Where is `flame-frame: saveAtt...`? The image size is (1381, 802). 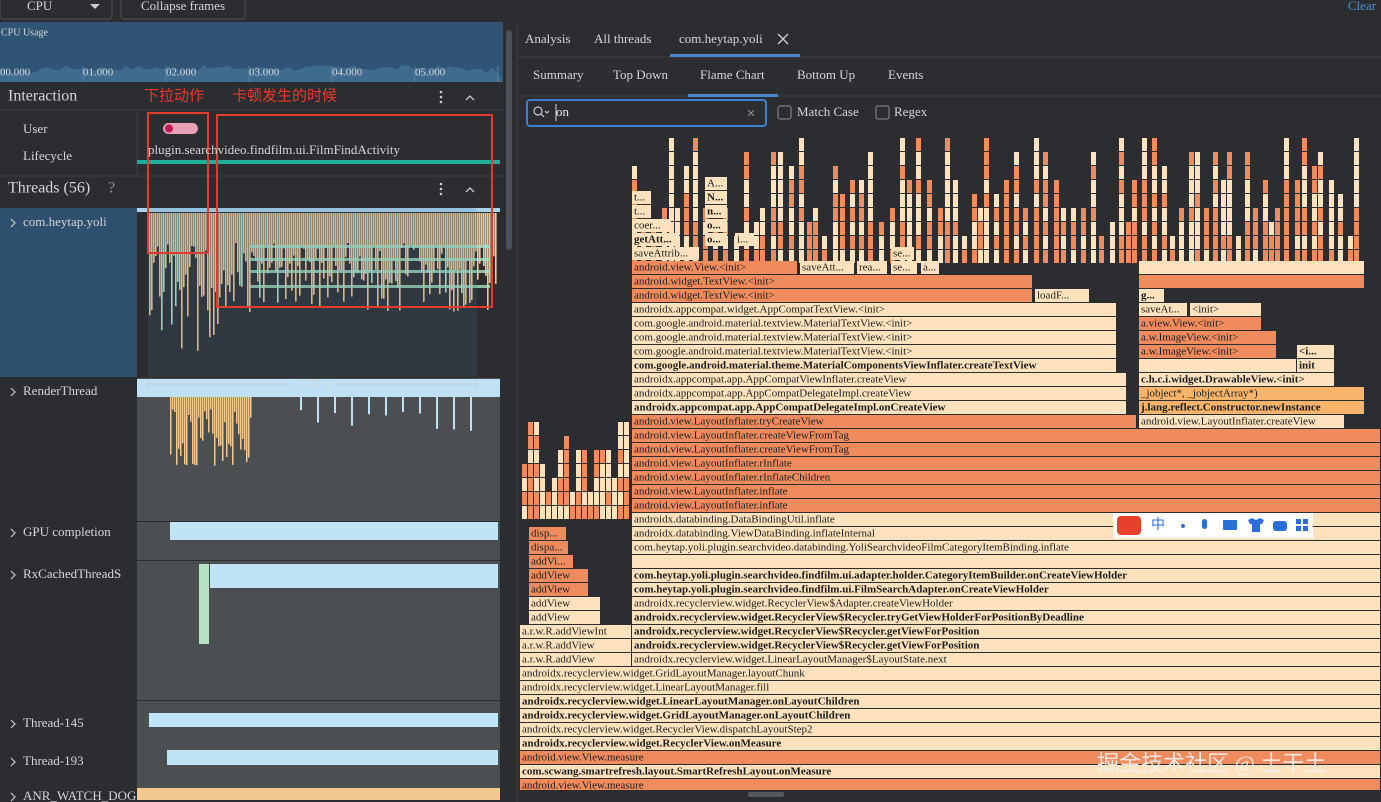 flame-frame: saveAtt... is located at coordinates (827, 267).